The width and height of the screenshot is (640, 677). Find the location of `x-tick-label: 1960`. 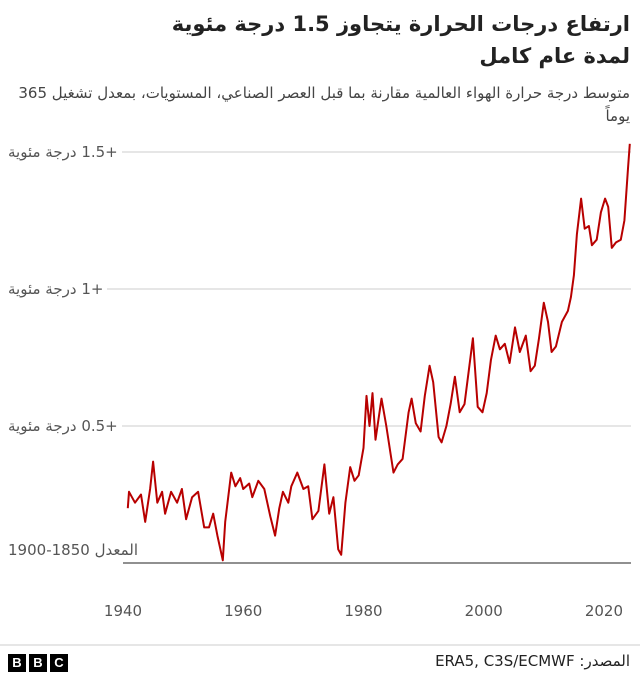

x-tick-label: 1960 is located at coordinates (243, 611).